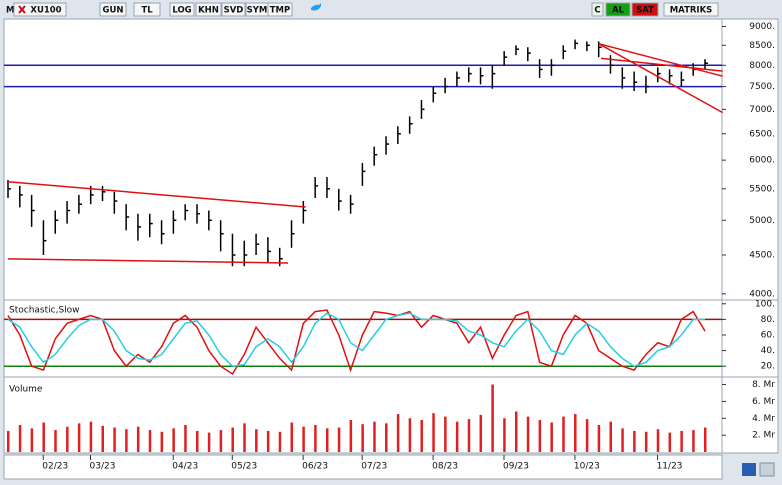 The width and height of the screenshot is (782, 485). What do you see at coordinates (185, 467) in the screenshot?
I see `x-tick-label: 04/23` at bounding box center [185, 467].